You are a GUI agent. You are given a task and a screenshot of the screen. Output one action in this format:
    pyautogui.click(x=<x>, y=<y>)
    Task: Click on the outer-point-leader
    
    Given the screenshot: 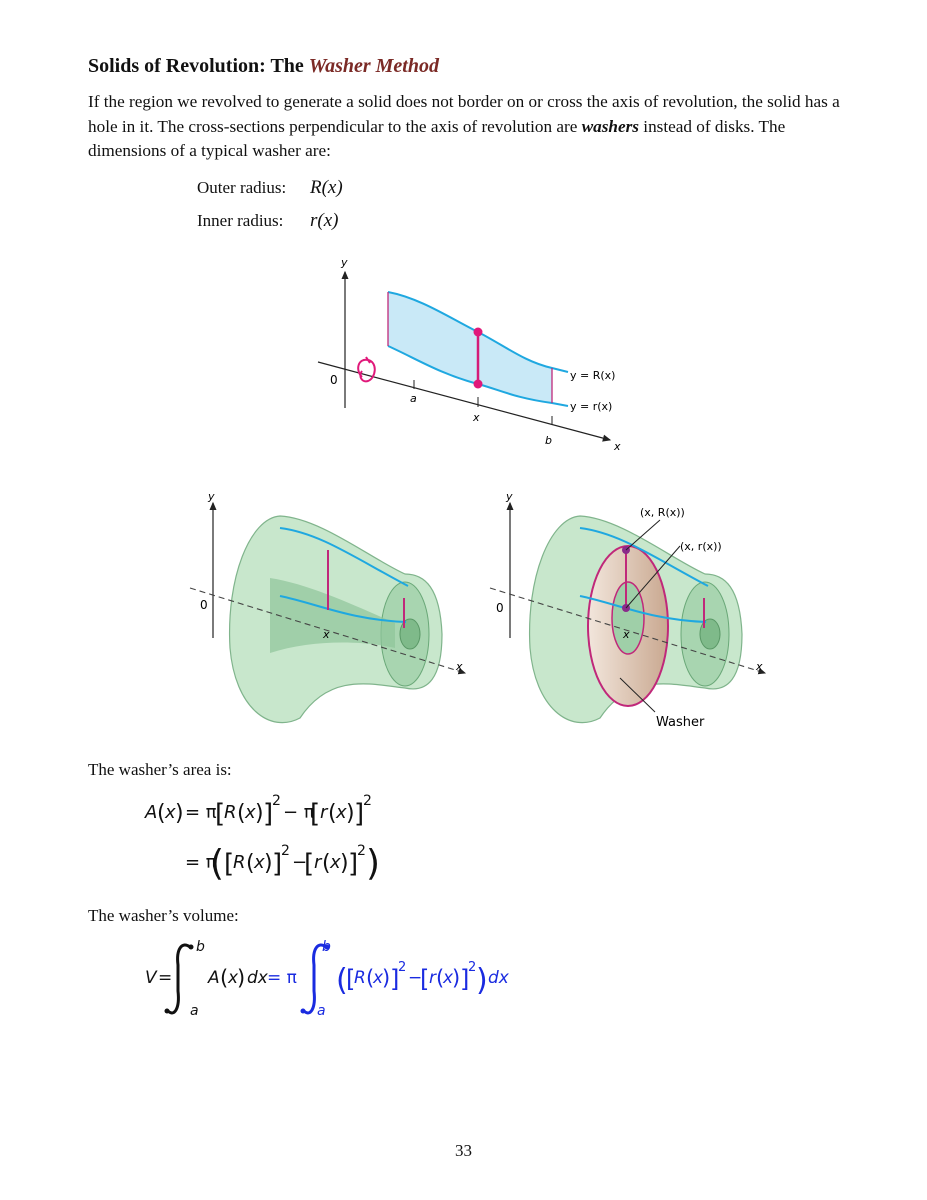 What is the action you would take?
    pyautogui.click(x=643, y=535)
    